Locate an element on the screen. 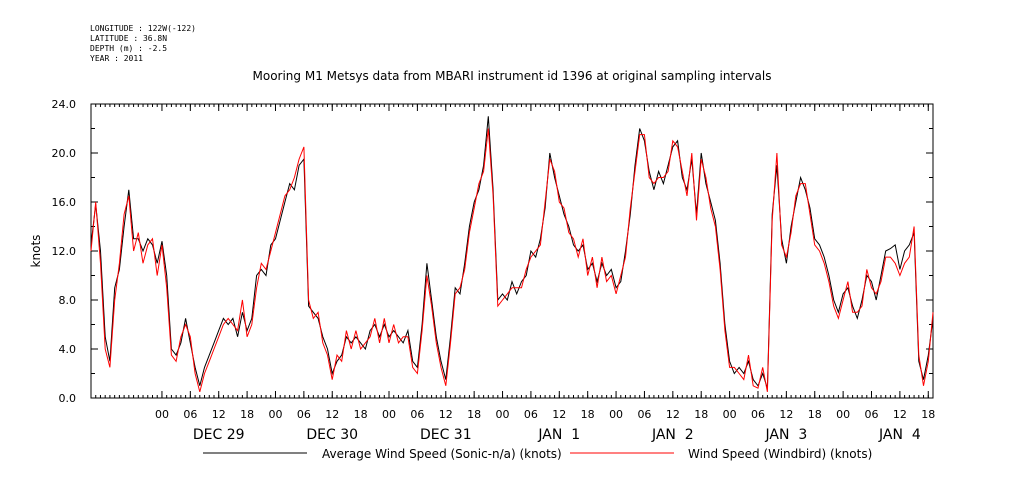 The width and height of the screenshot is (1009, 504). y-tick-label: 20.0 is located at coordinates (64, 153).